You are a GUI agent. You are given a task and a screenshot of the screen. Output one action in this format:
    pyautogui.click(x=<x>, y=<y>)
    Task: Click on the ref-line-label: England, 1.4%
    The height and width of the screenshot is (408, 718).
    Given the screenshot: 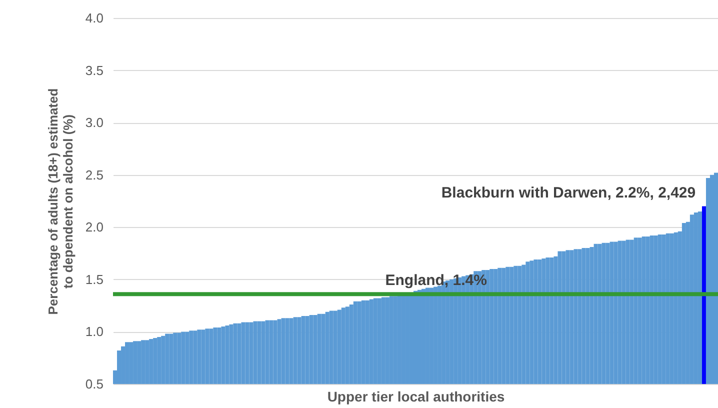 What is the action you would take?
    pyautogui.click(x=436, y=281)
    